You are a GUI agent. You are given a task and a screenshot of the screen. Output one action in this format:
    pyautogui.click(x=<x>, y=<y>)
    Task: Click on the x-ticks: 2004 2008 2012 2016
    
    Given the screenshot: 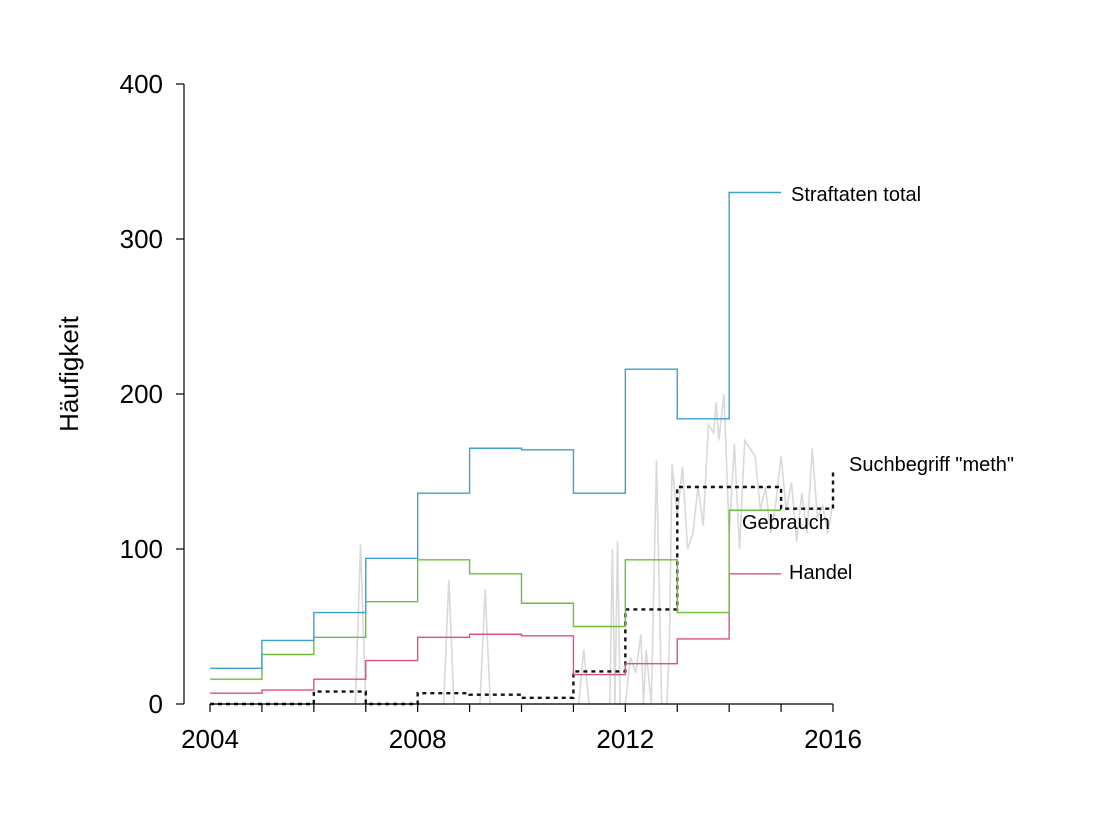 What is the action you would take?
    pyautogui.click(x=521, y=729)
    